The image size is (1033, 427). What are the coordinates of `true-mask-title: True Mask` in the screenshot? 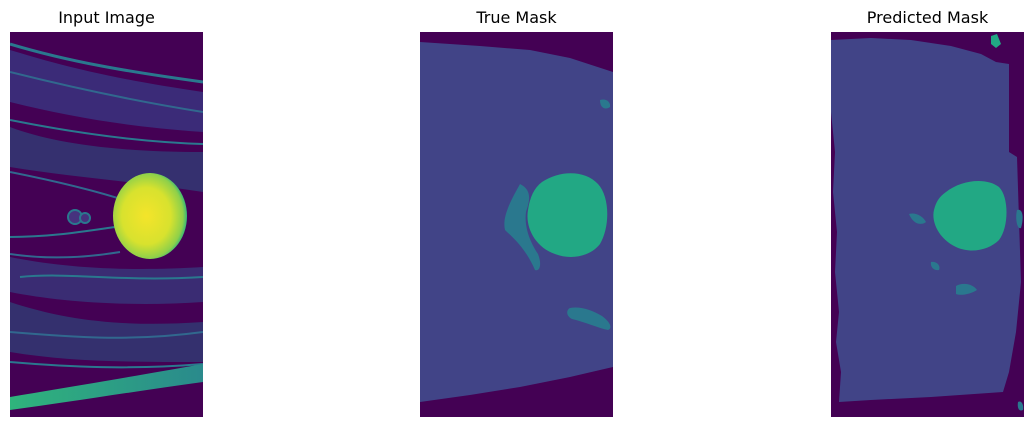 It's located at (516, 17).